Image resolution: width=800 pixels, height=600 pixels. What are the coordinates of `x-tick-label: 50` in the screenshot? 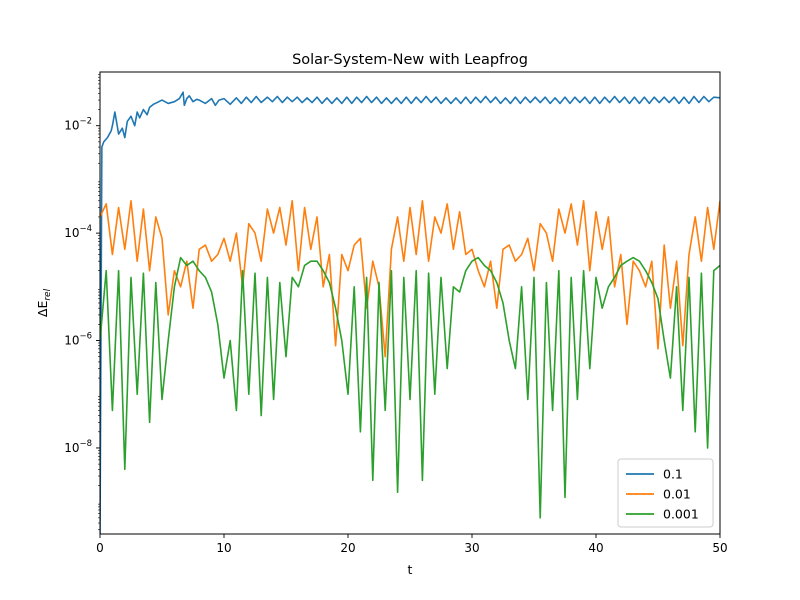 It's located at (719, 548).